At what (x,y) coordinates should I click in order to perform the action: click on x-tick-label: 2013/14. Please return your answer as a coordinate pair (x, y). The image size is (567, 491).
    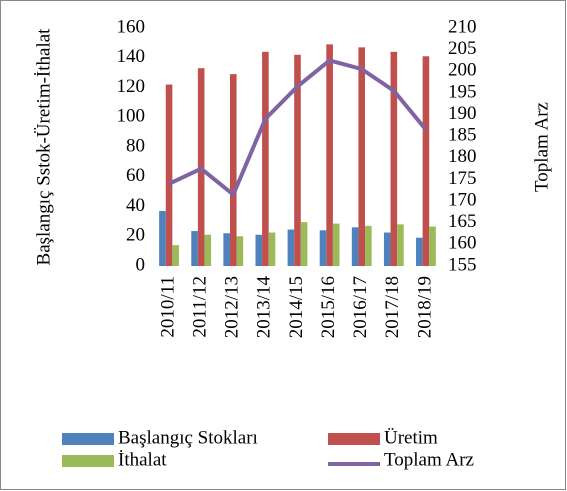
    Looking at the image, I should click on (264, 307).